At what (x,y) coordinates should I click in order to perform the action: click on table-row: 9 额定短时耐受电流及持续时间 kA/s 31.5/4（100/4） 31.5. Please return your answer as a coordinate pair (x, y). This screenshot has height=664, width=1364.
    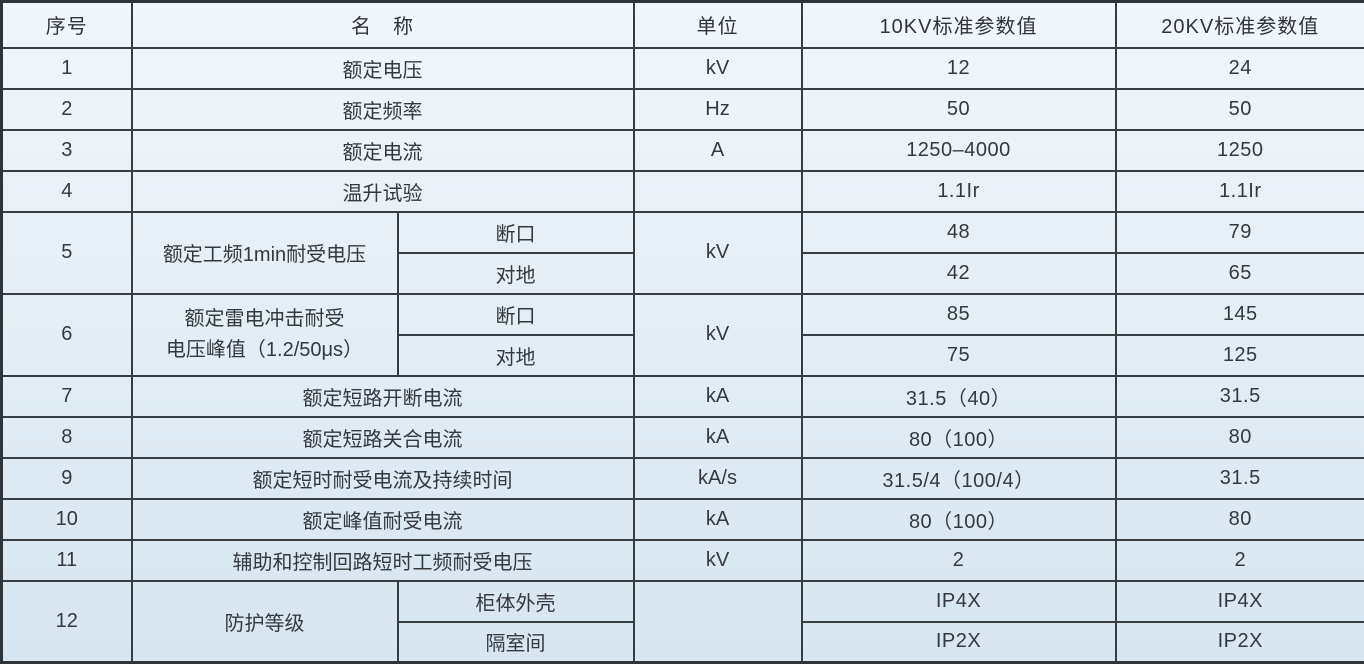
    Looking at the image, I should click on (682, 478).